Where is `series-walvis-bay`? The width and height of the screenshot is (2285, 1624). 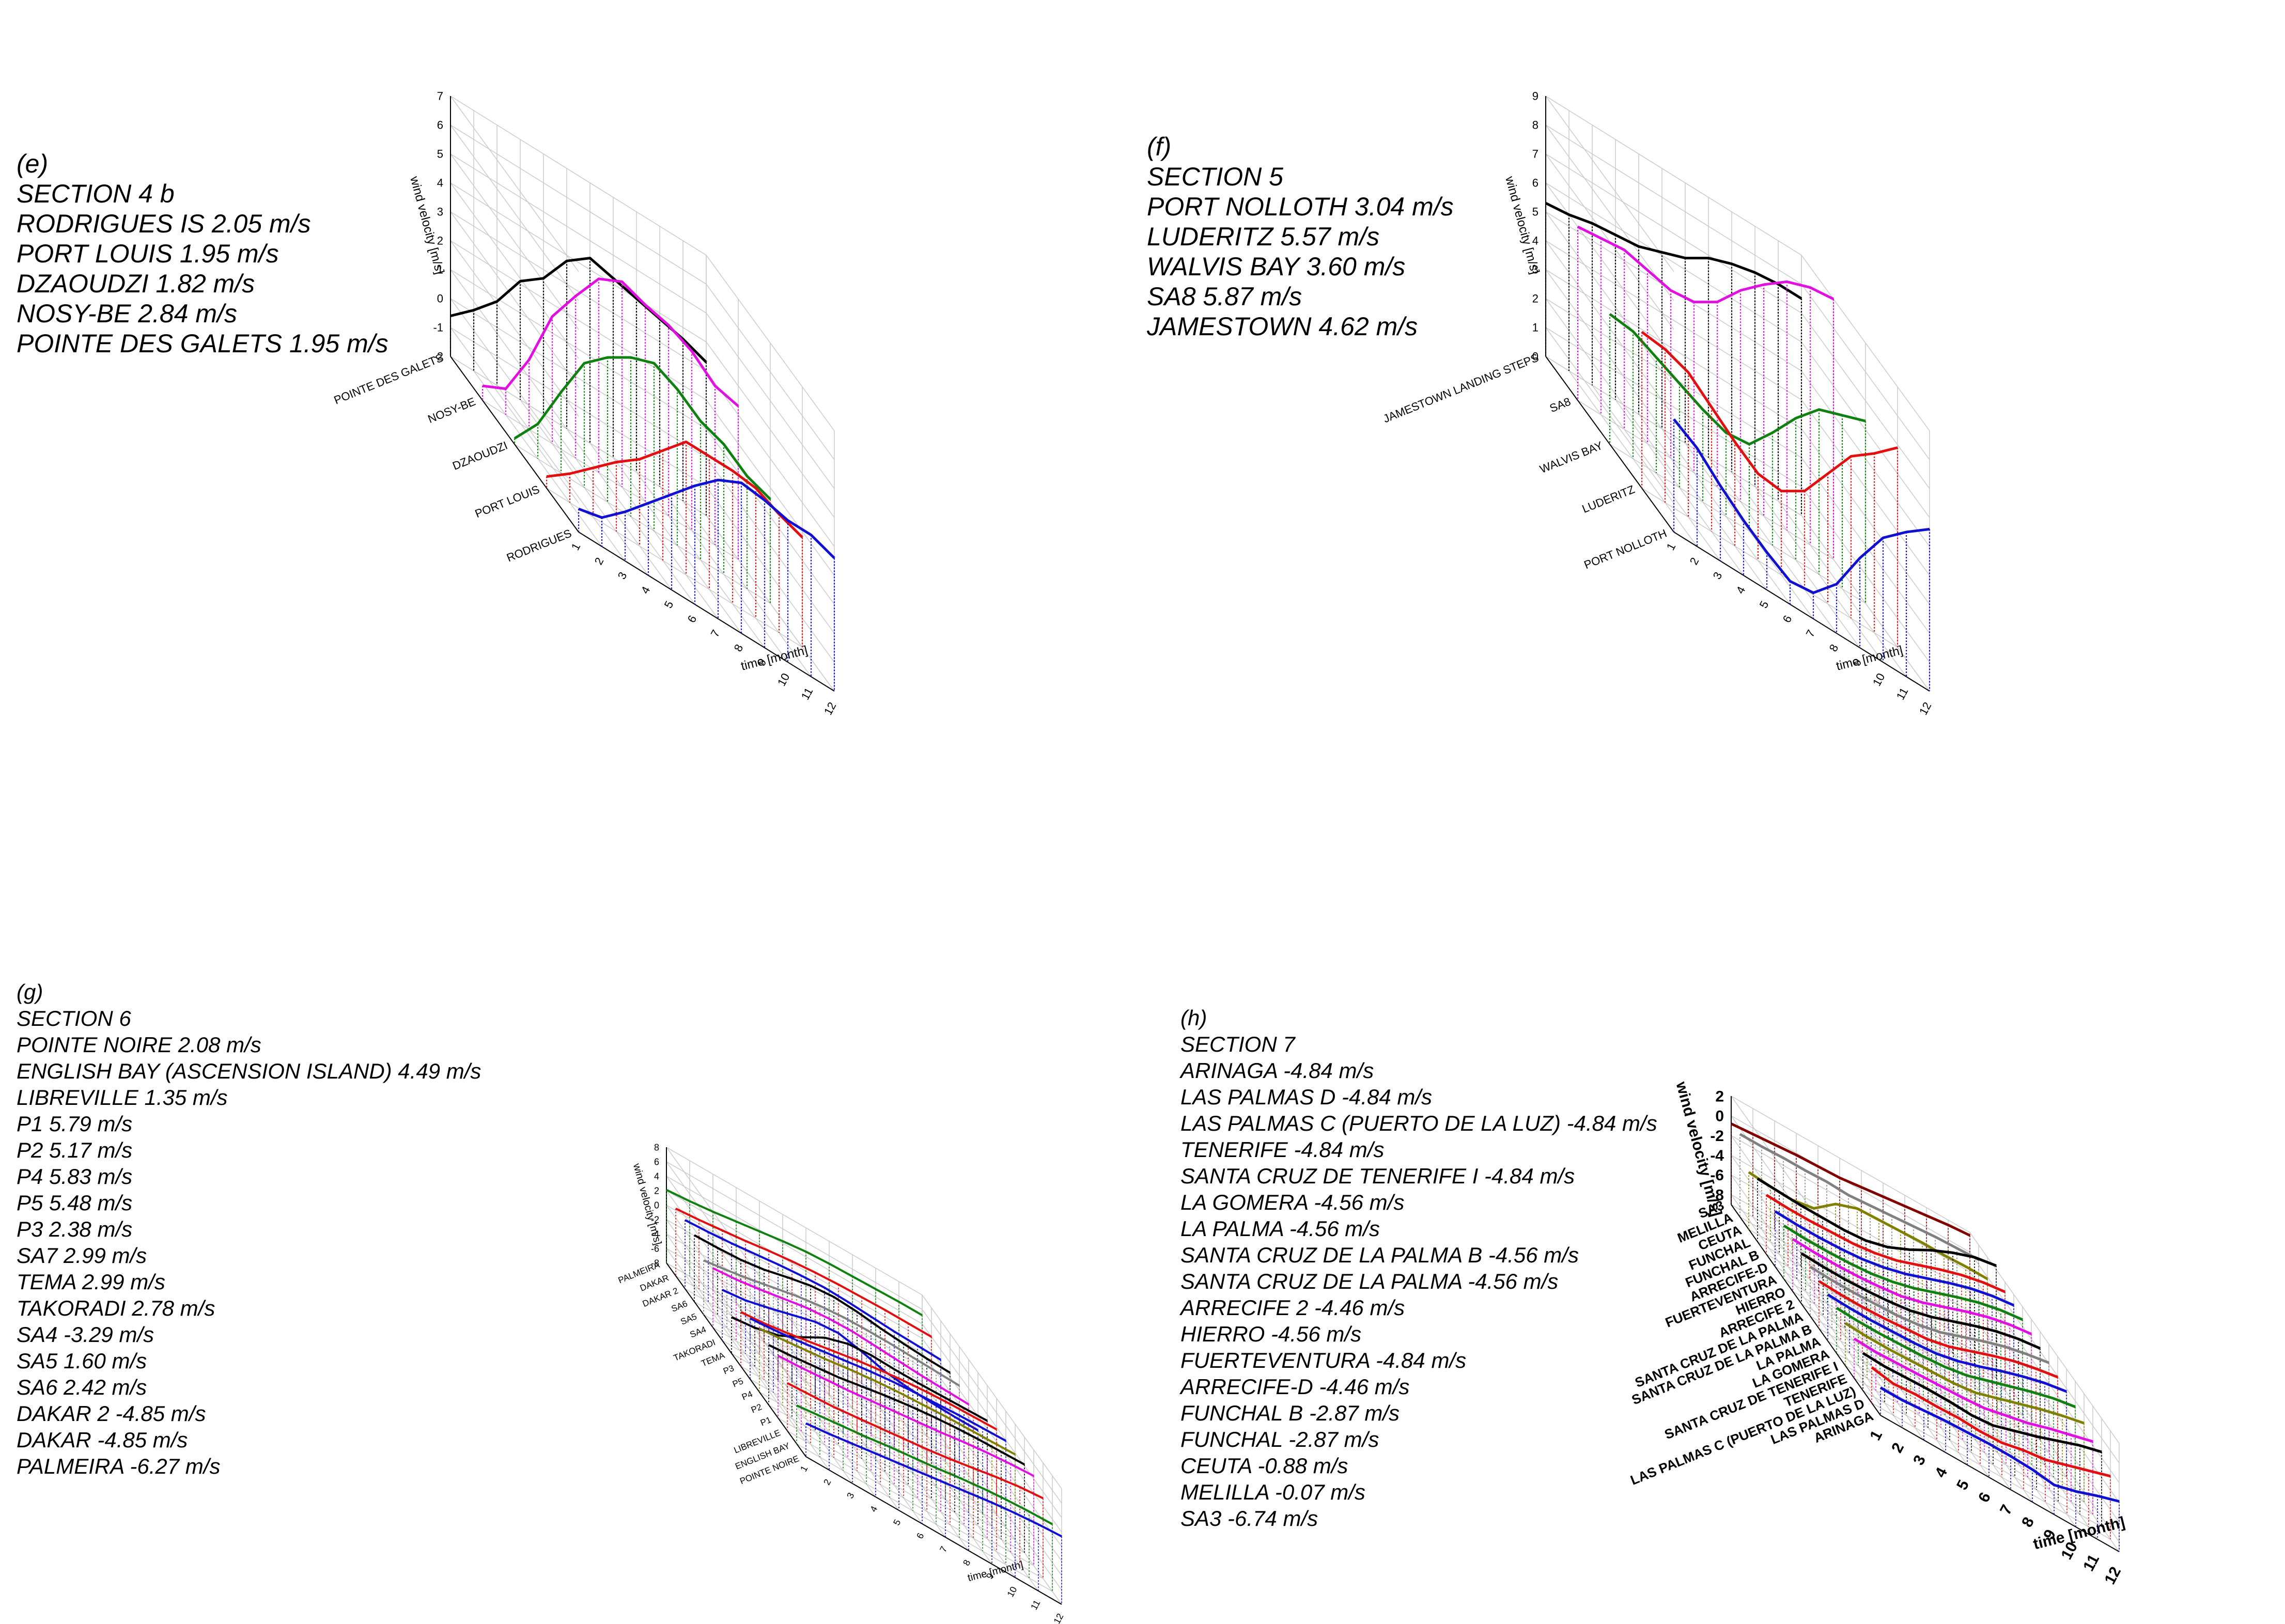
series-walvis-bay is located at coordinates (1738, 458).